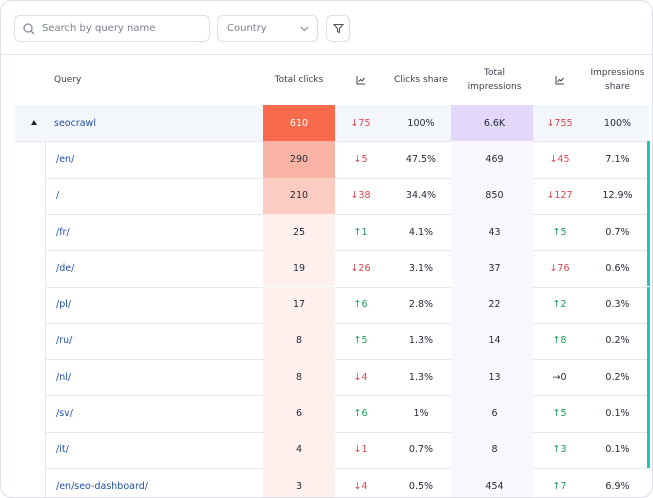 This screenshot has height=498, width=653. I want to click on impressions-share: 0.3%, so click(617, 305).